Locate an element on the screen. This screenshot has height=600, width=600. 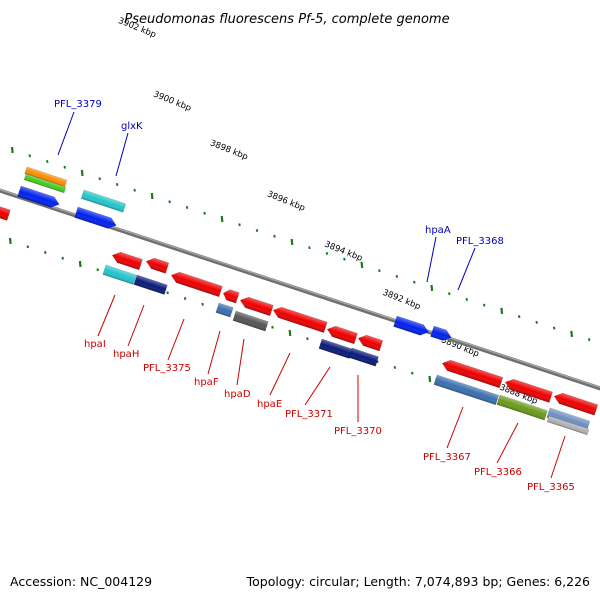
gene-label-PFL_3368: PFL_3368 is located at coordinates (480, 241).